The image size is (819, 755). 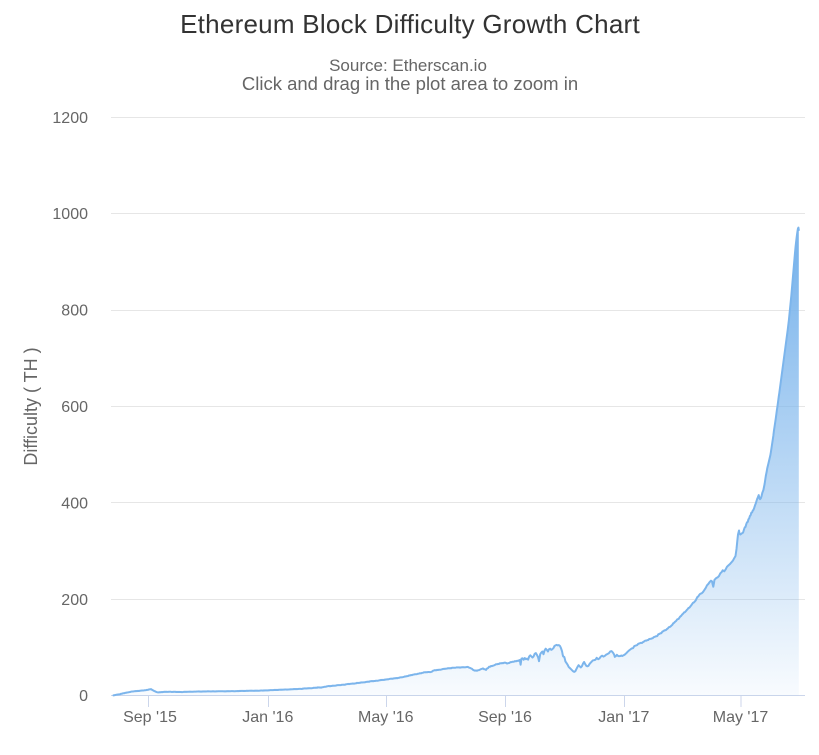 I want to click on svg-text: 600, so click(x=74, y=407).